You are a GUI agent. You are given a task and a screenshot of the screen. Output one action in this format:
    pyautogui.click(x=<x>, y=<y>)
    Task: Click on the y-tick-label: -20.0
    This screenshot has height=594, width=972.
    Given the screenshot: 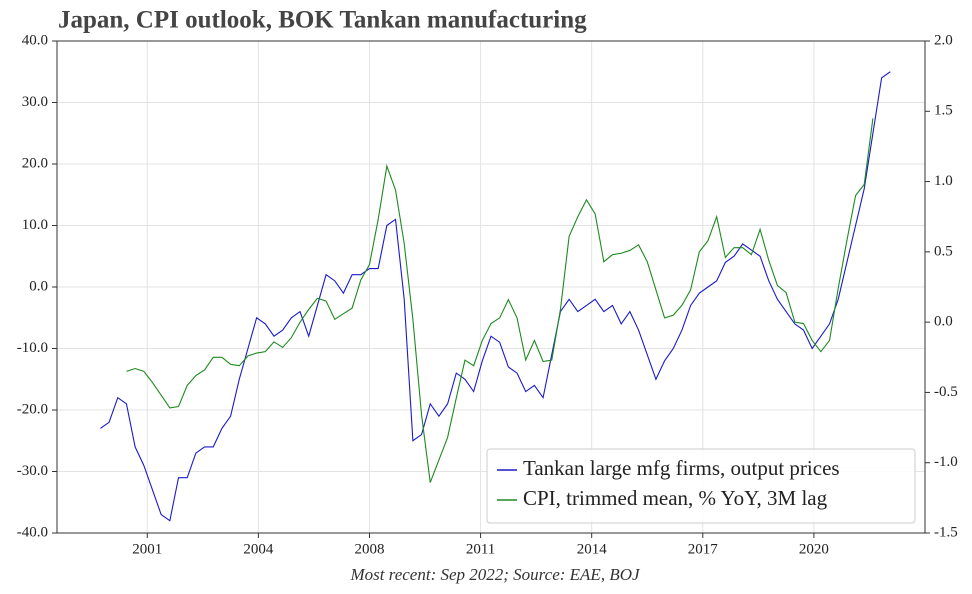 What is the action you would take?
    pyautogui.click(x=32, y=409)
    